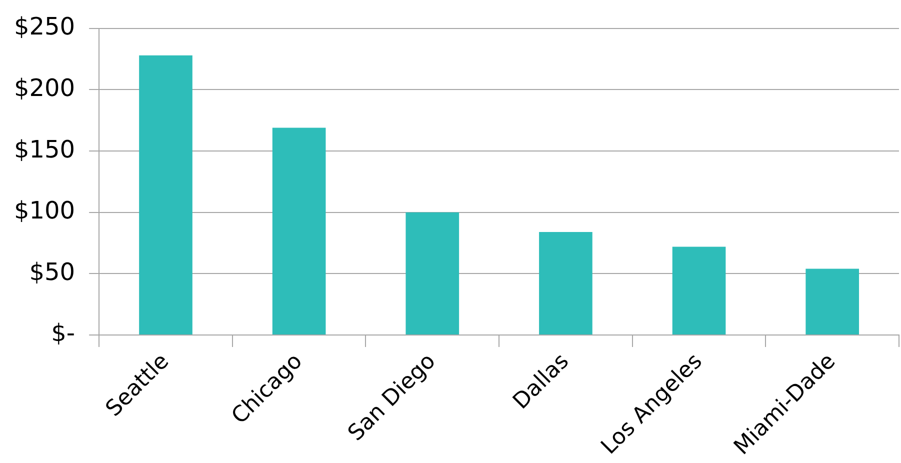  I want to click on y-tick-label: $250, so click(45, 26).